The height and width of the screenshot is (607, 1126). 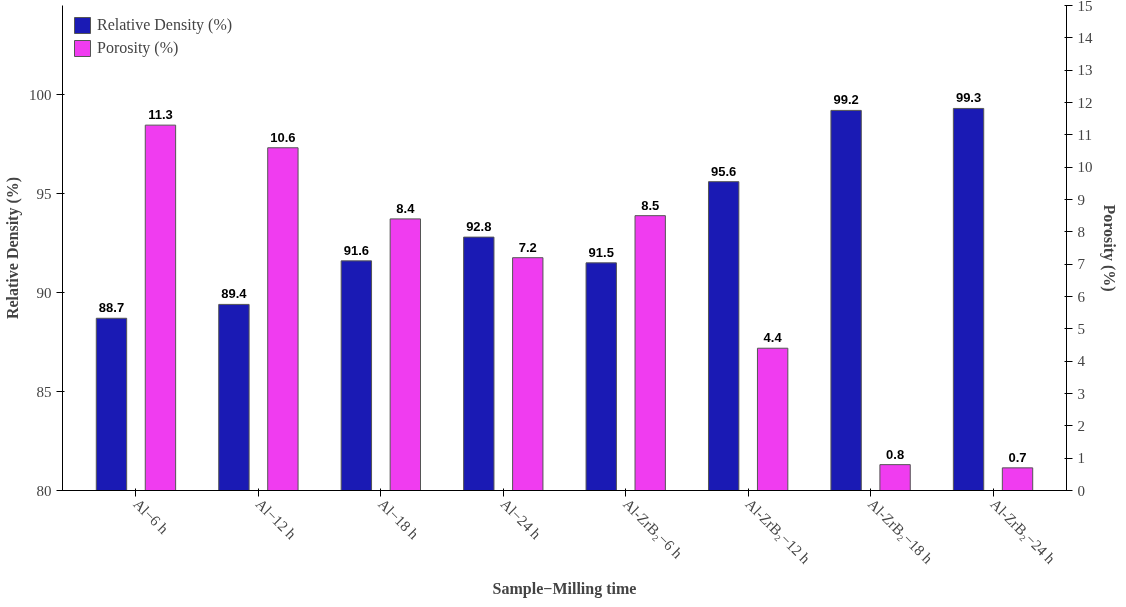 What do you see at coordinates (234, 294) in the screenshot?
I see `data-label: 89.4` at bounding box center [234, 294].